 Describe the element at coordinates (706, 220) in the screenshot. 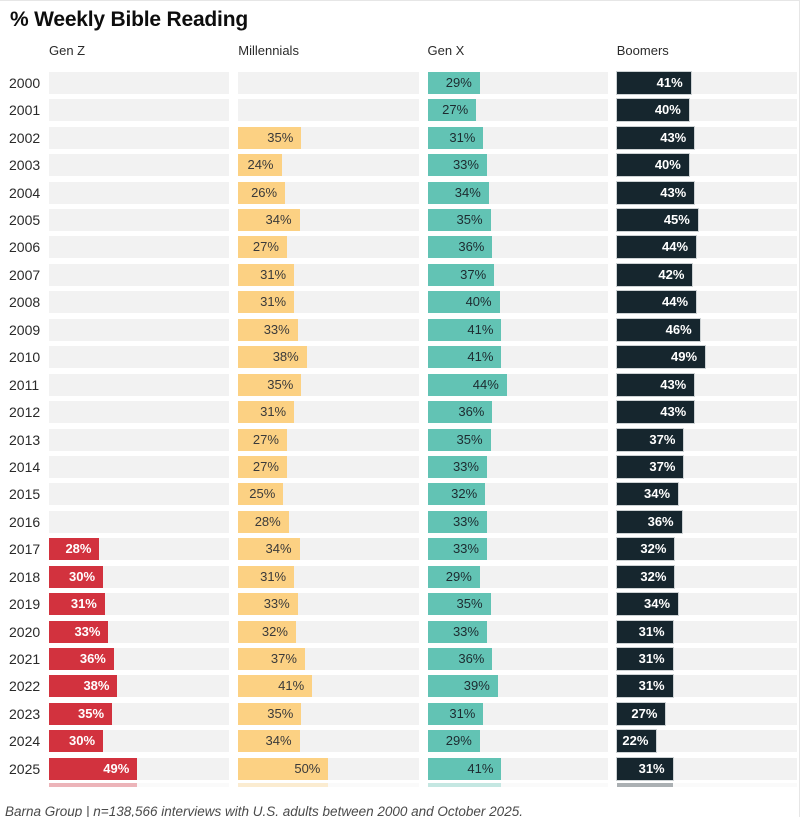

I see `bar-track: 45%` at that location.